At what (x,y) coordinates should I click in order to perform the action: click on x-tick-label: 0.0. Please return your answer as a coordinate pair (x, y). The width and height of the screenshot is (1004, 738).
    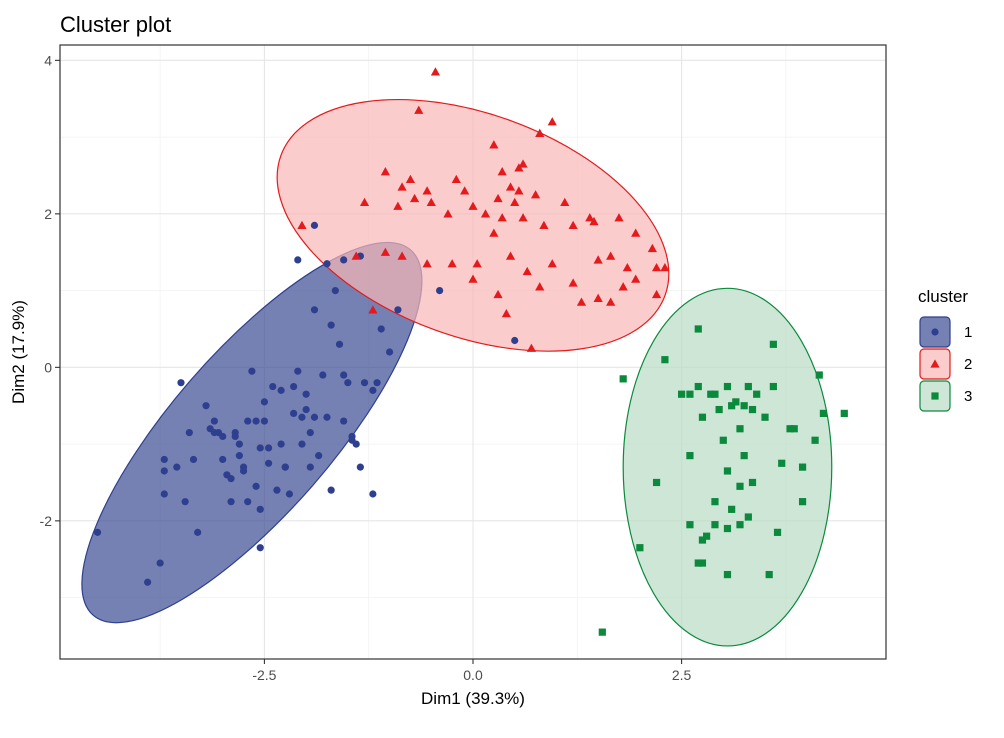
    Looking at the image, I should click on (473, 675).